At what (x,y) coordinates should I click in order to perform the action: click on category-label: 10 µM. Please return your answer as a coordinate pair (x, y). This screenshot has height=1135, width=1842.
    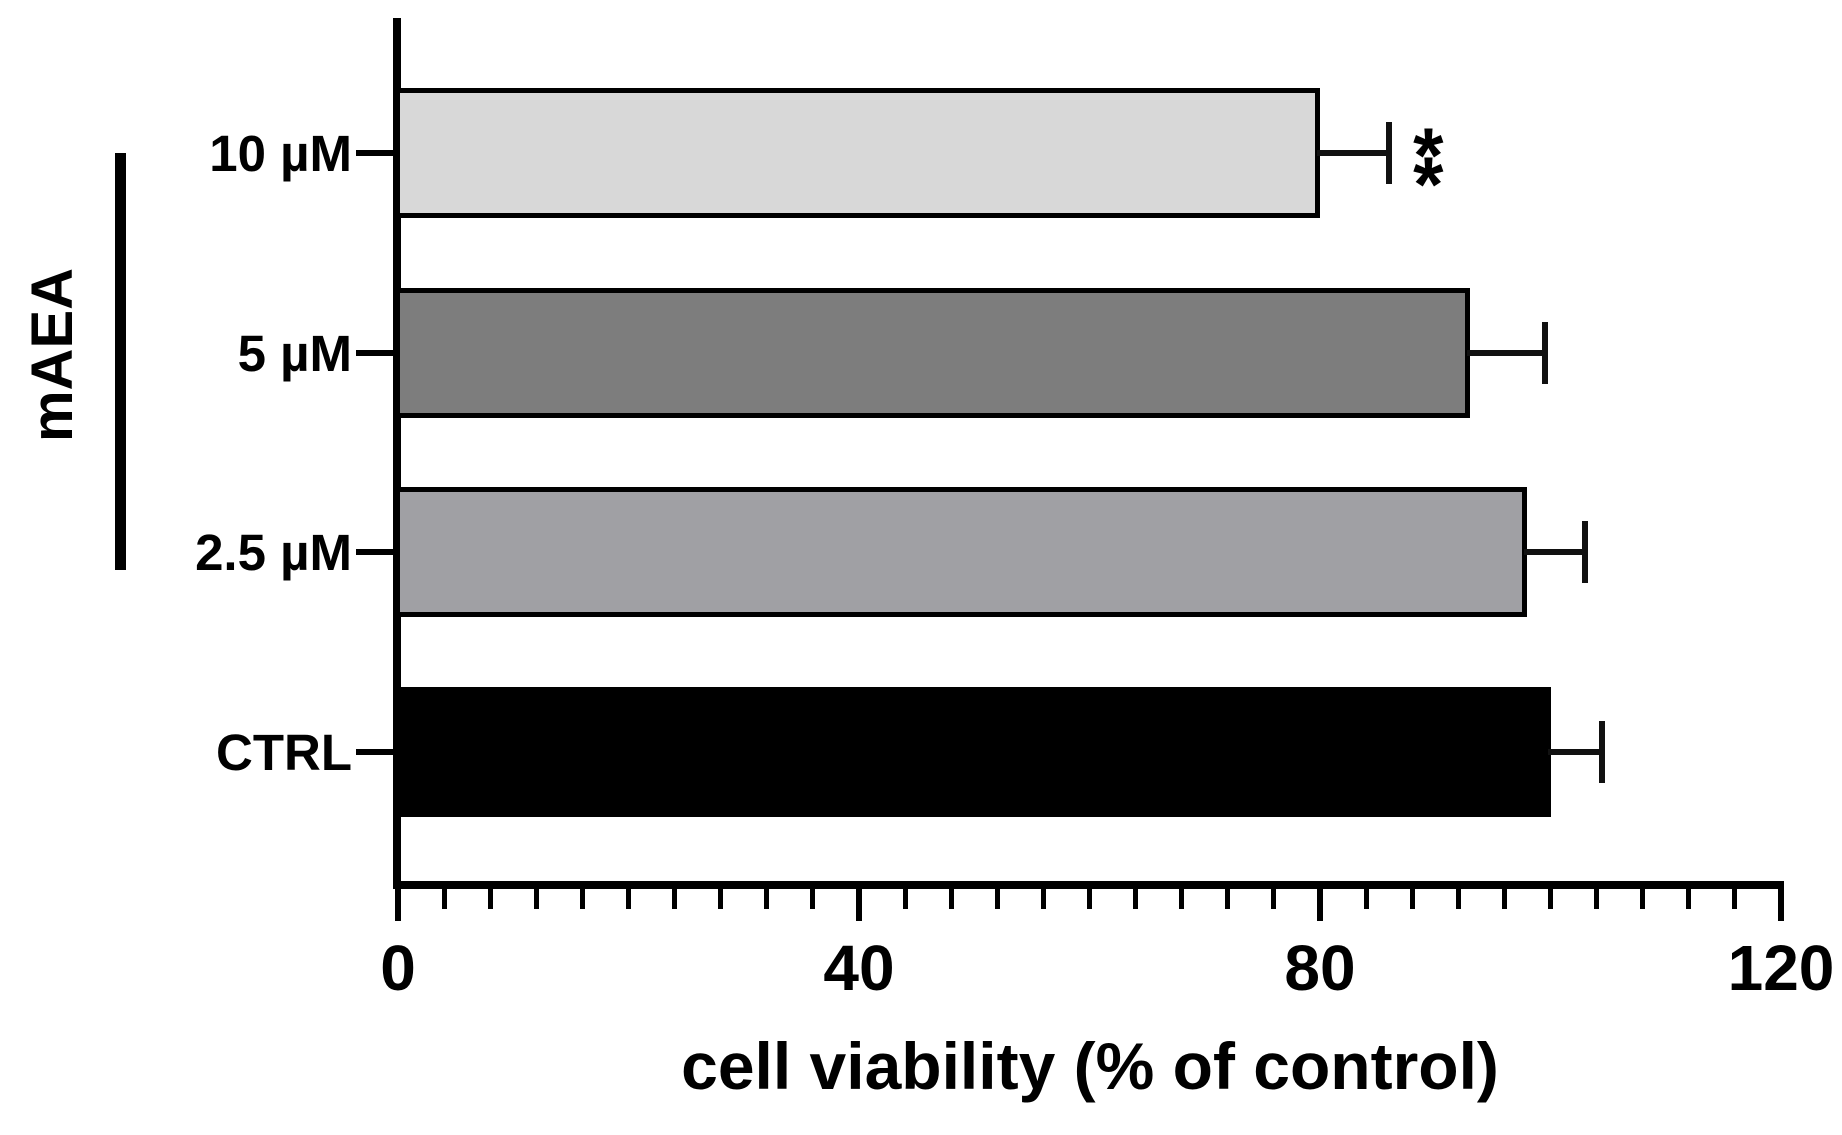
    Looking at the image, I should click on (280, 153).